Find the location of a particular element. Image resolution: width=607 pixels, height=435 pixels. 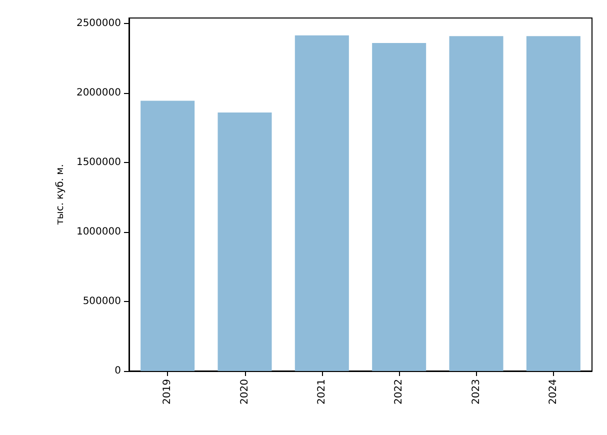

y-tick-label: 2500000 is located at coordinates (98, 24).